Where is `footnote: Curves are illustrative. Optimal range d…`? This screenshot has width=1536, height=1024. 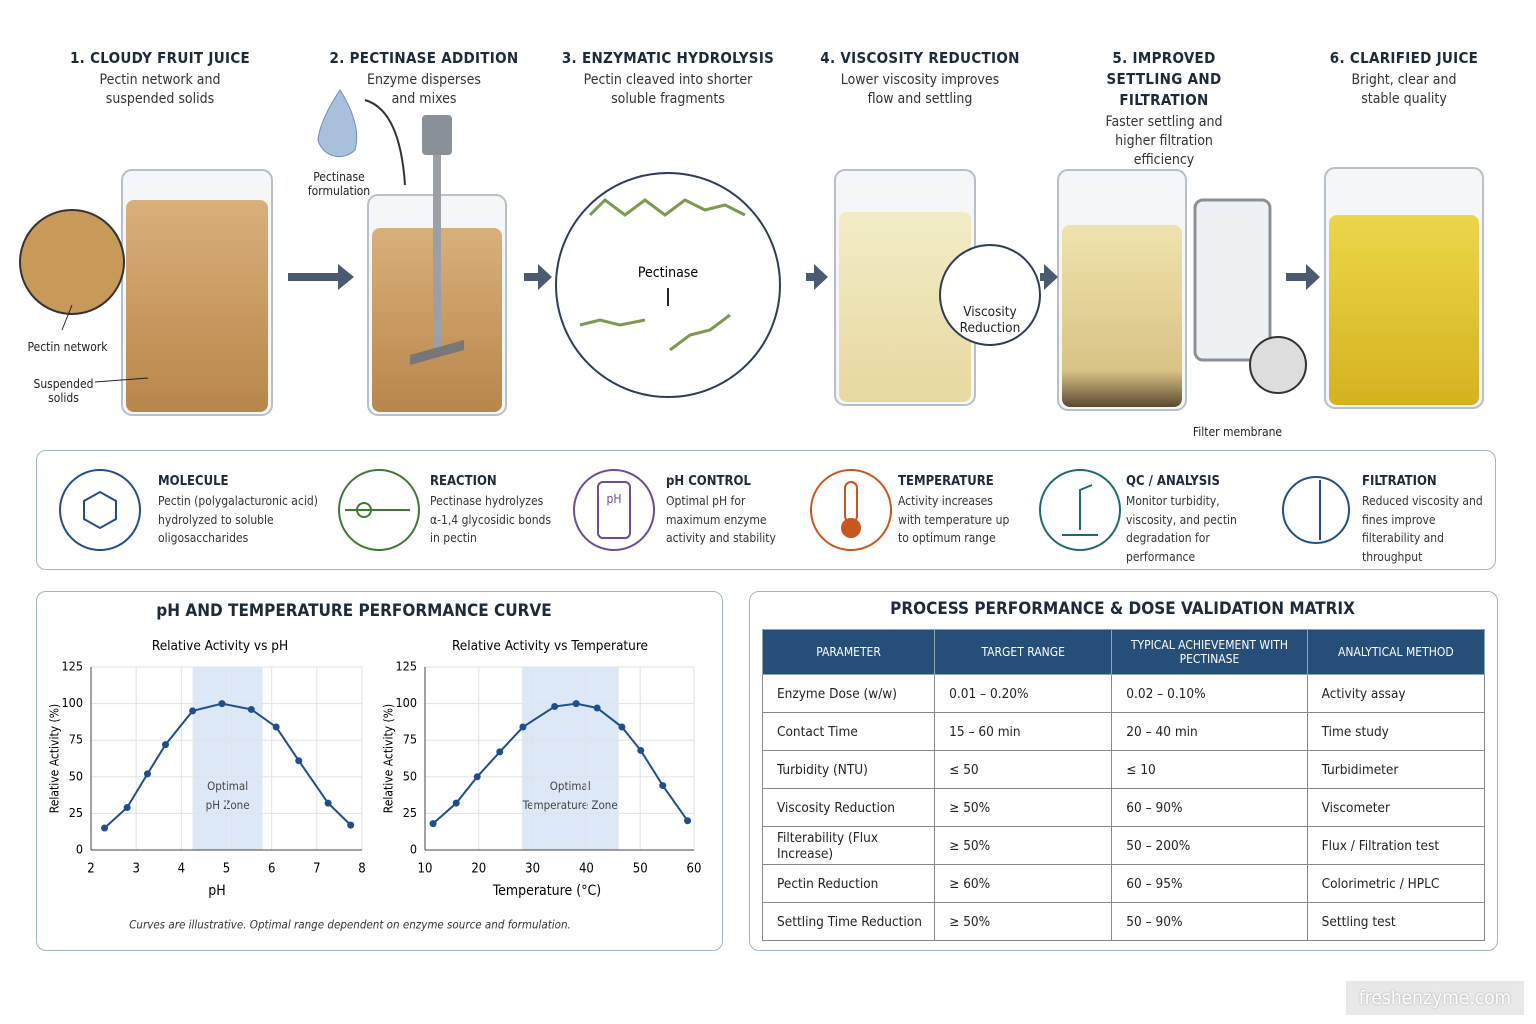 footnote: Curves are illustrative. Optimal range d… is located at coordinates (350, 925).